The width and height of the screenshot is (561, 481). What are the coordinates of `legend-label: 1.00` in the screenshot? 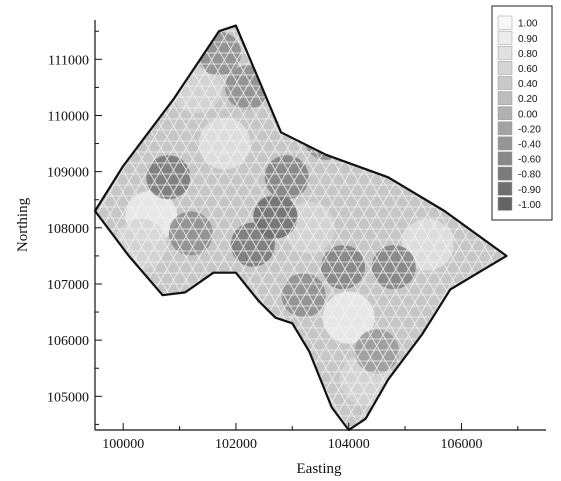 It's located at (528, 24).